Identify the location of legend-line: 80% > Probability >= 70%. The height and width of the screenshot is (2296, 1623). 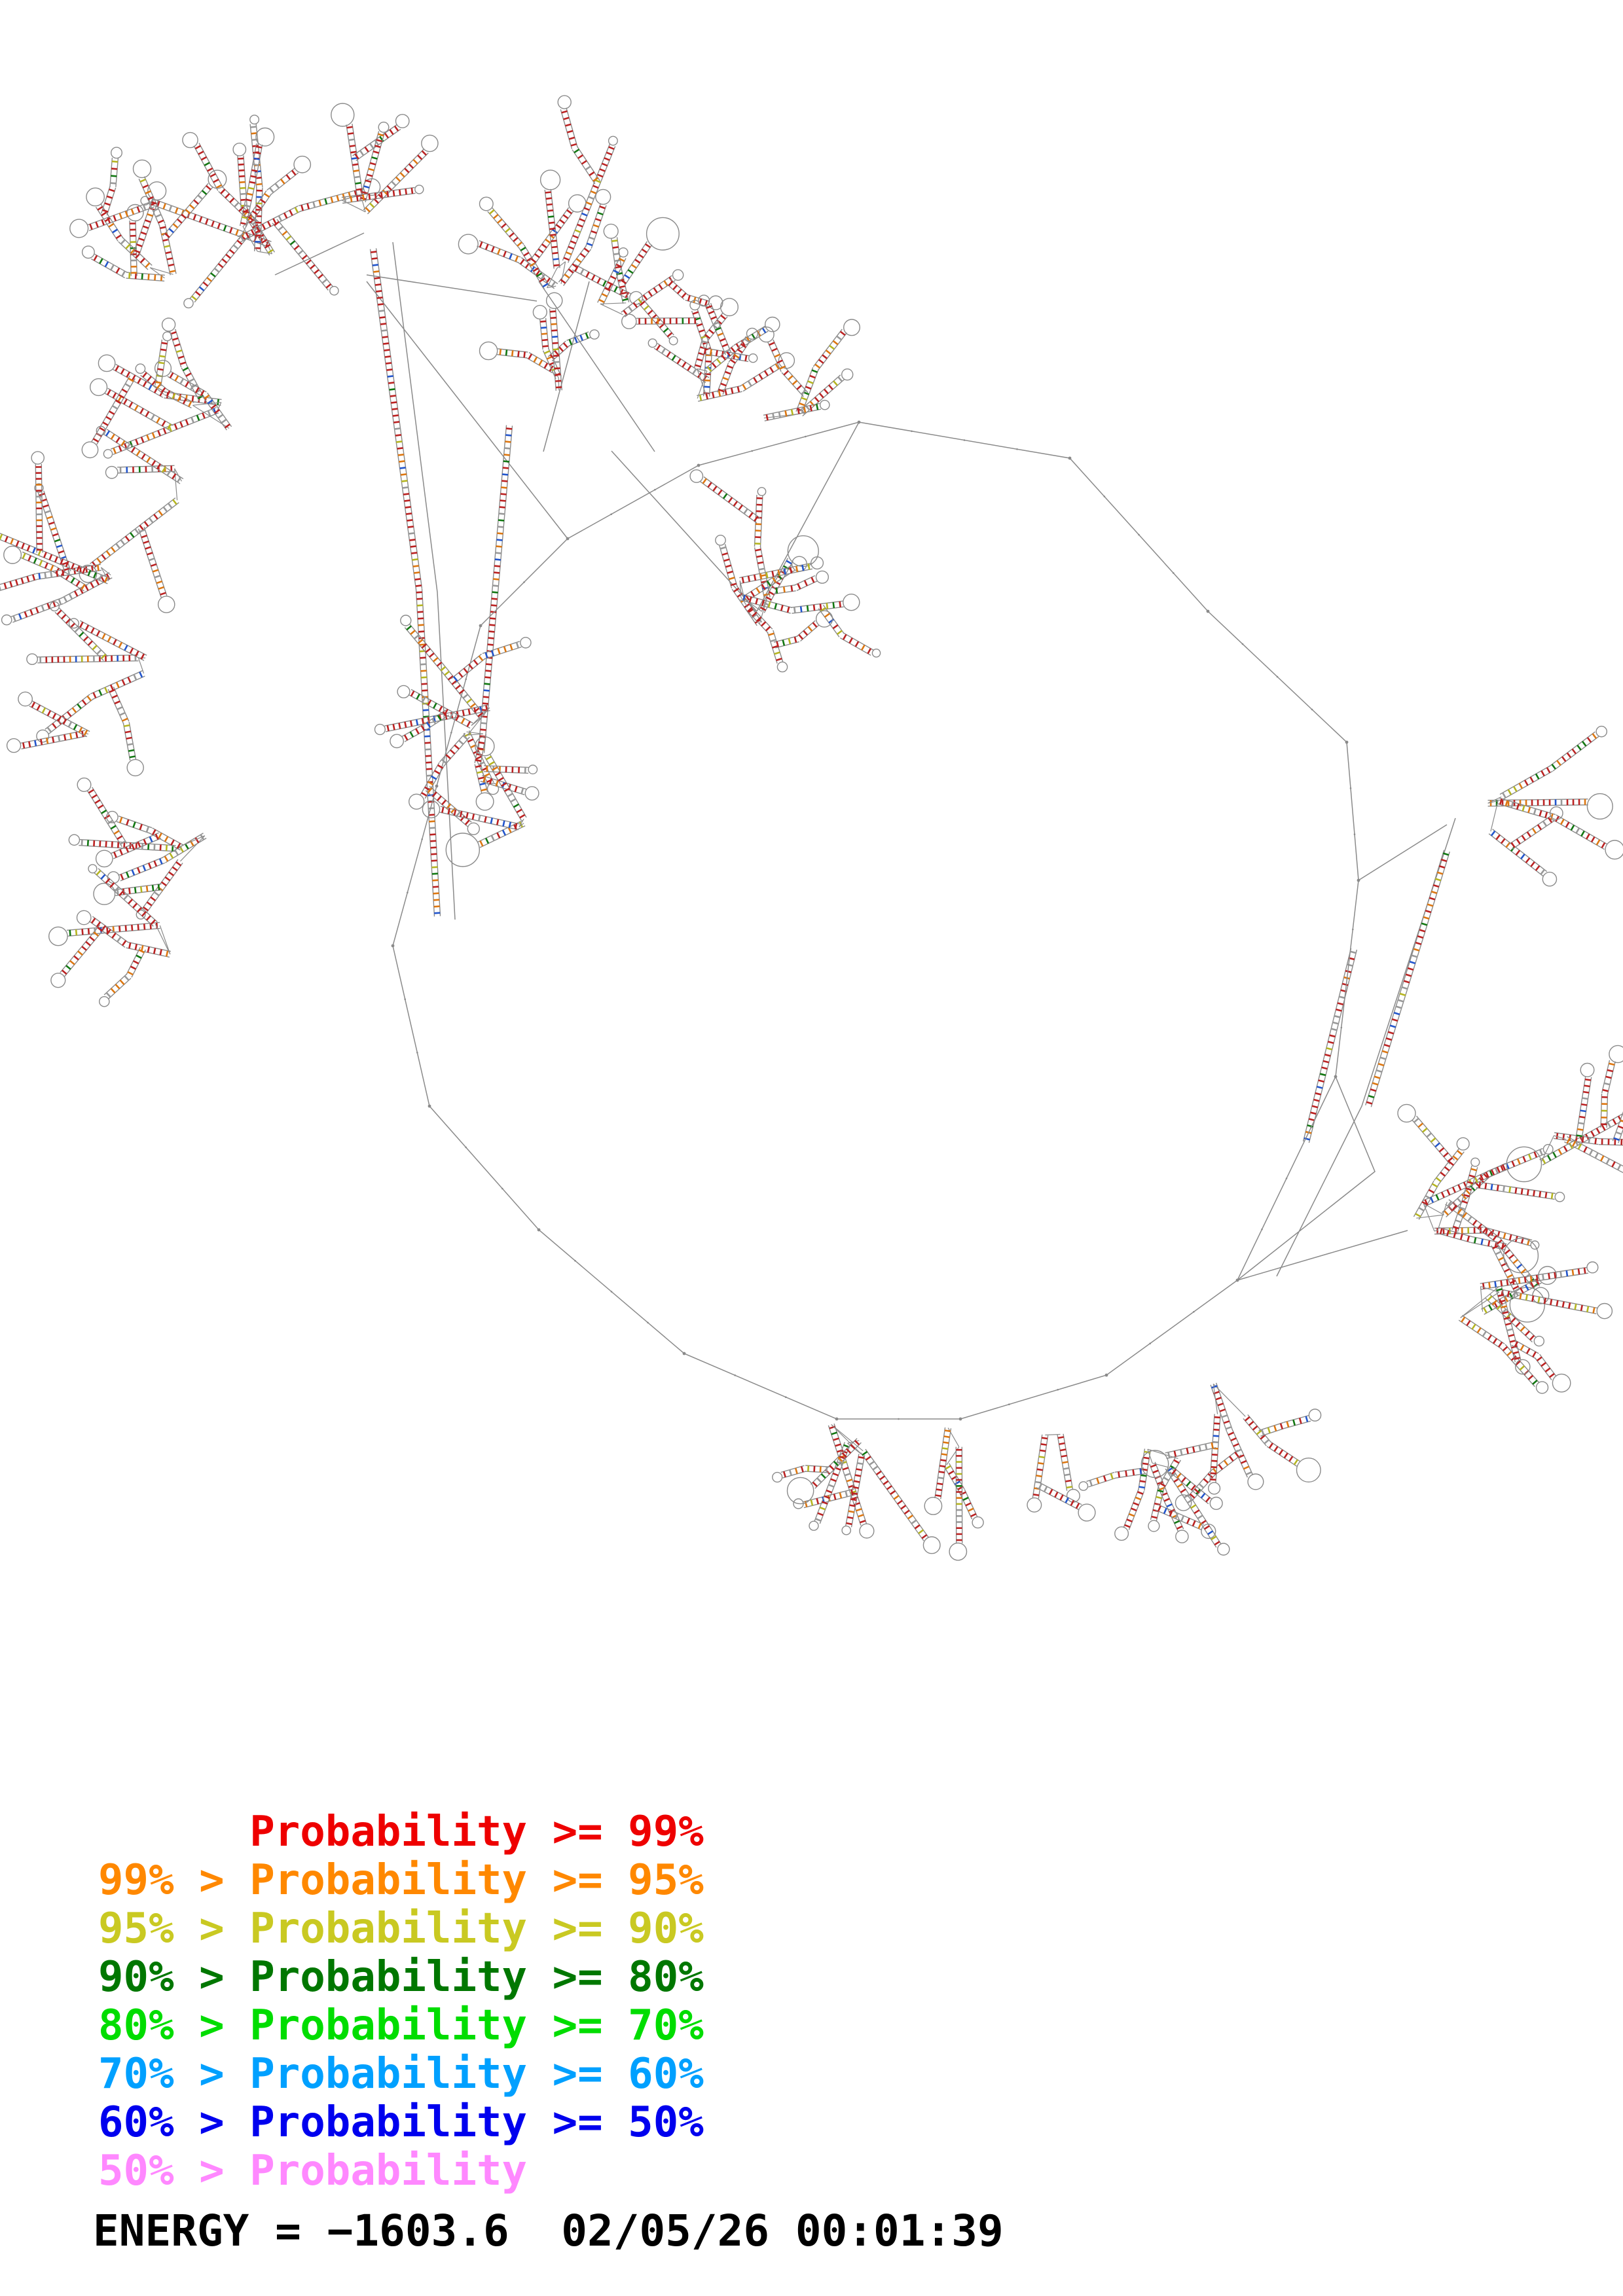
(401, 2025).